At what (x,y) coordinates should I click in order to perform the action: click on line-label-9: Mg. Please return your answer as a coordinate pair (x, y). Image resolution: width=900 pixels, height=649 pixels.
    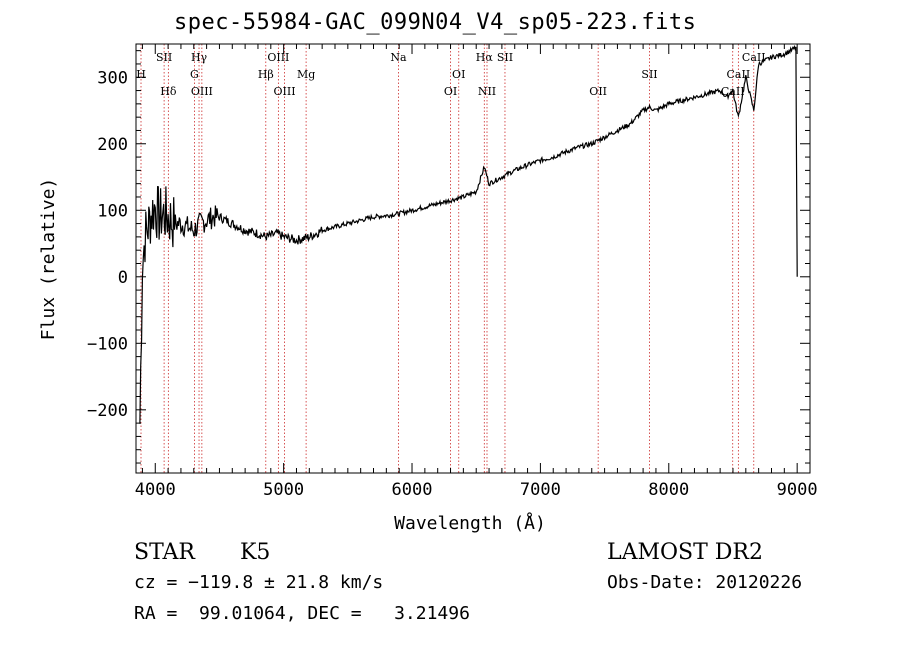
    Looking at the image, I should click on (306, 74).